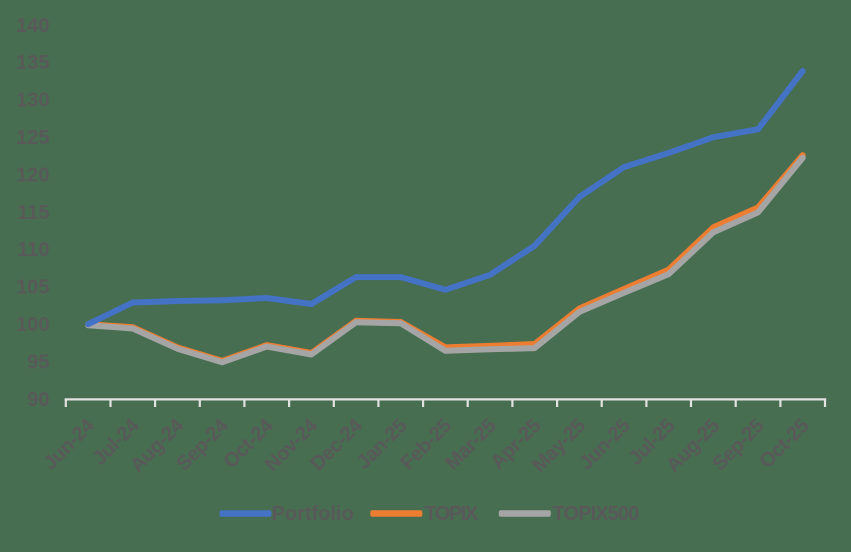 This screenshot has height=552, width=851. I want to click on svg-text: Jun-24, so click(69, 444).